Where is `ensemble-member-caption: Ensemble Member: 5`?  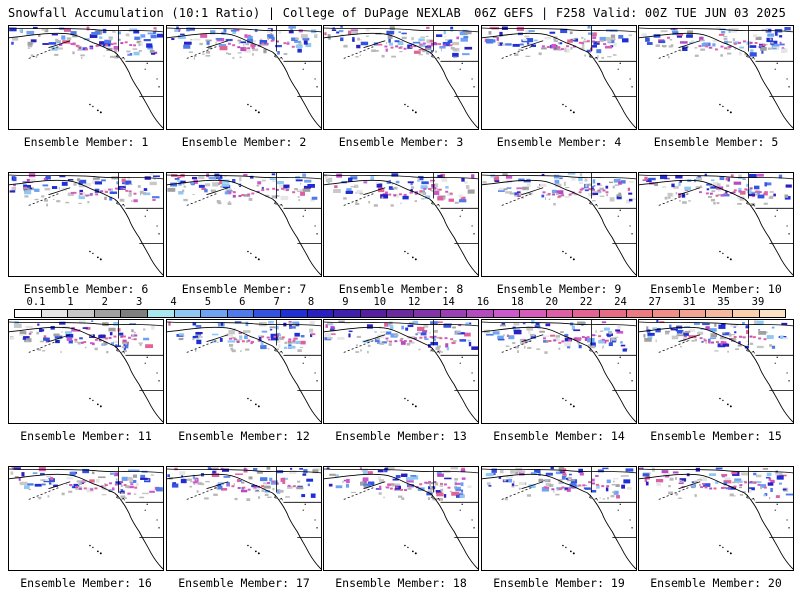 ensemble-member-caption: Ensemble Member: 5 is located at coordinates (716, 142).